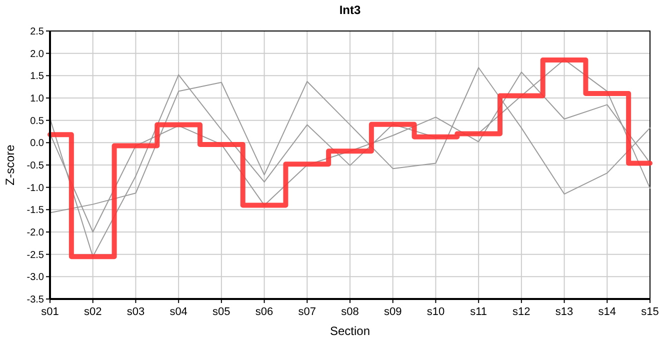  What do you see at coordinates (179, 312) in the screenshot?
I see `x-tick-label: s04` at bounding box center [179, 312].